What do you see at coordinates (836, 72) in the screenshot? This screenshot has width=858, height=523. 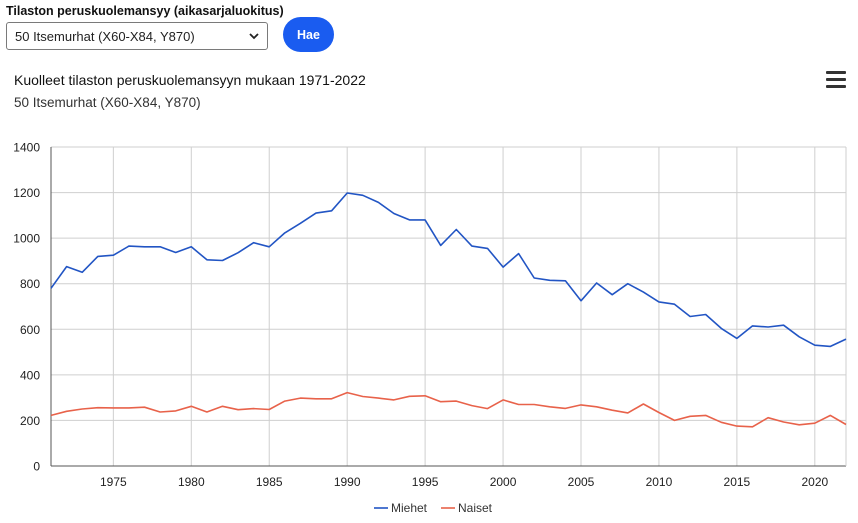 I see `menu-icon` at bounding box center [836, 72].